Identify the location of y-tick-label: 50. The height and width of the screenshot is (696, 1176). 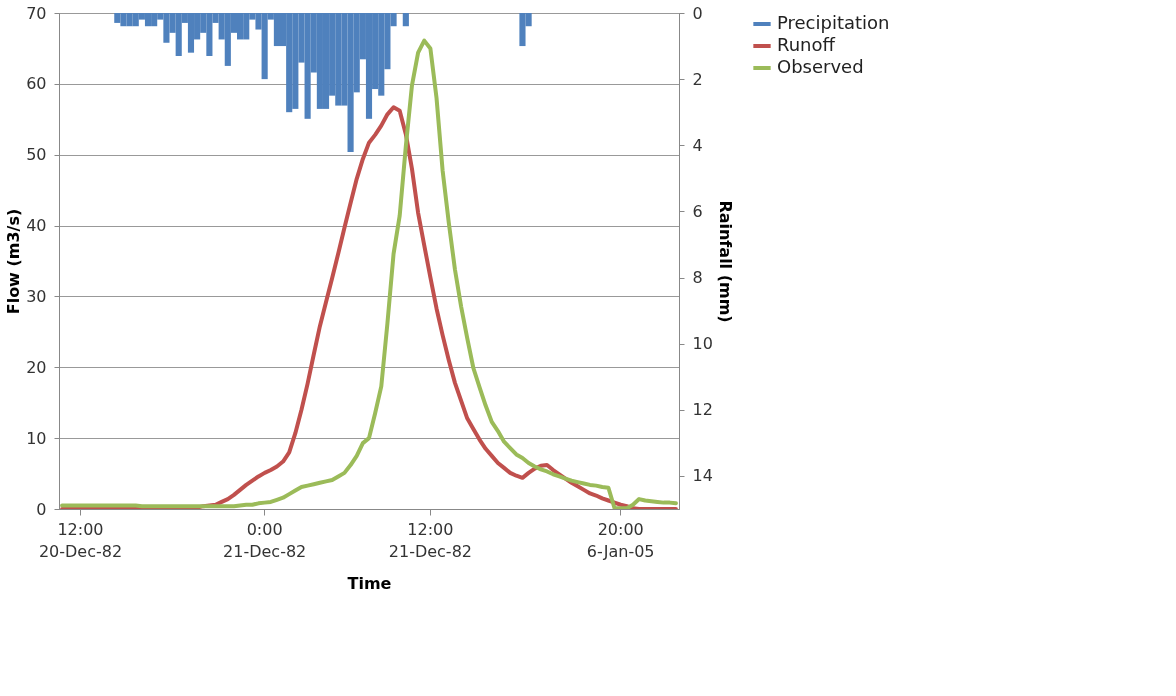
(36, 155).